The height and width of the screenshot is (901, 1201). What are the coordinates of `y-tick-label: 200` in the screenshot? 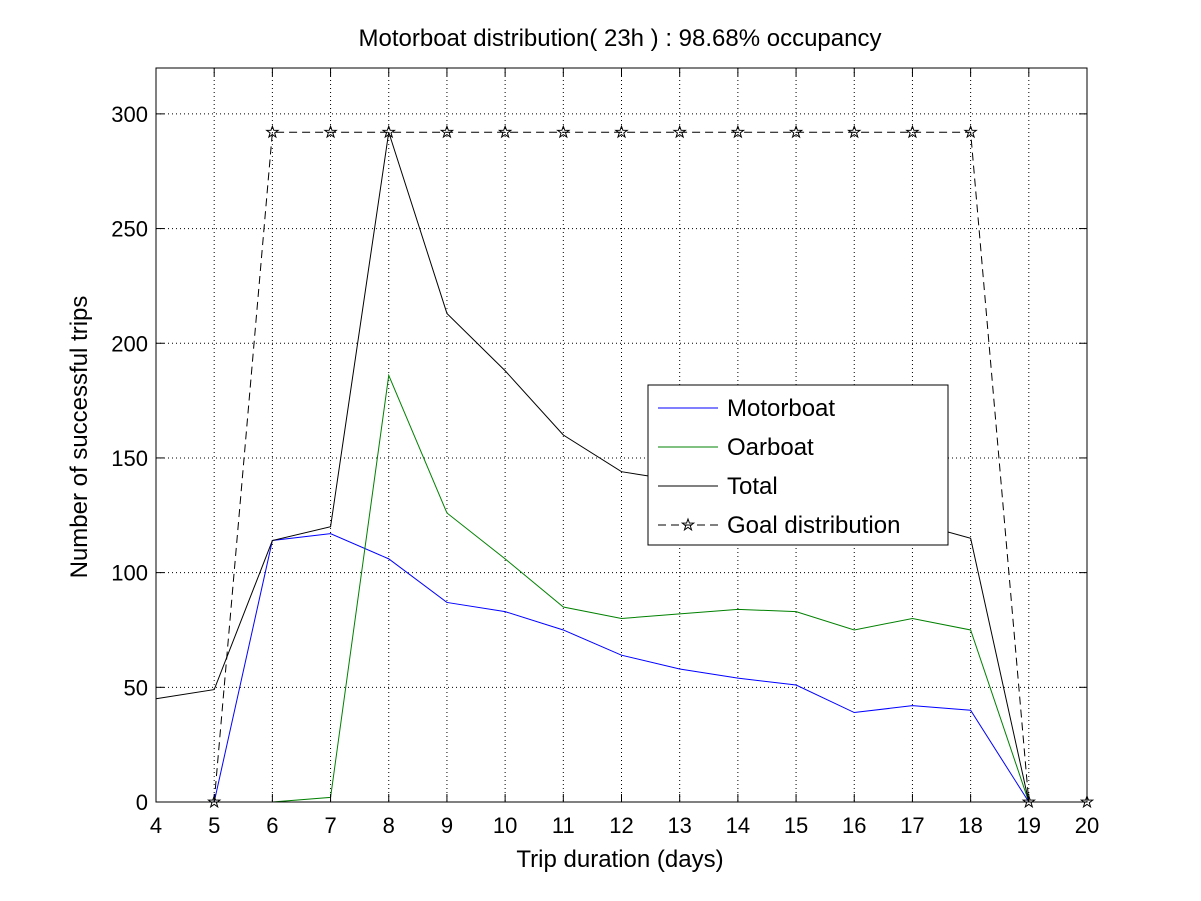 It's located at (129, 343).